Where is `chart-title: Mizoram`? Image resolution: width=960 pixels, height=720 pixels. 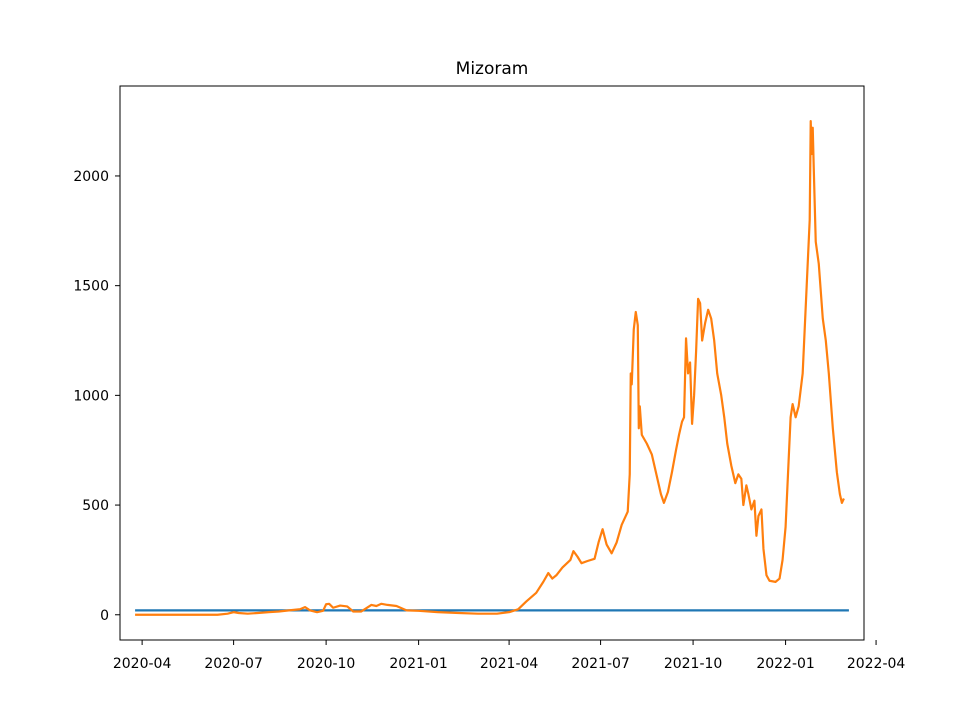
chart-title: Mizoram is located at coordinates (492, 69).